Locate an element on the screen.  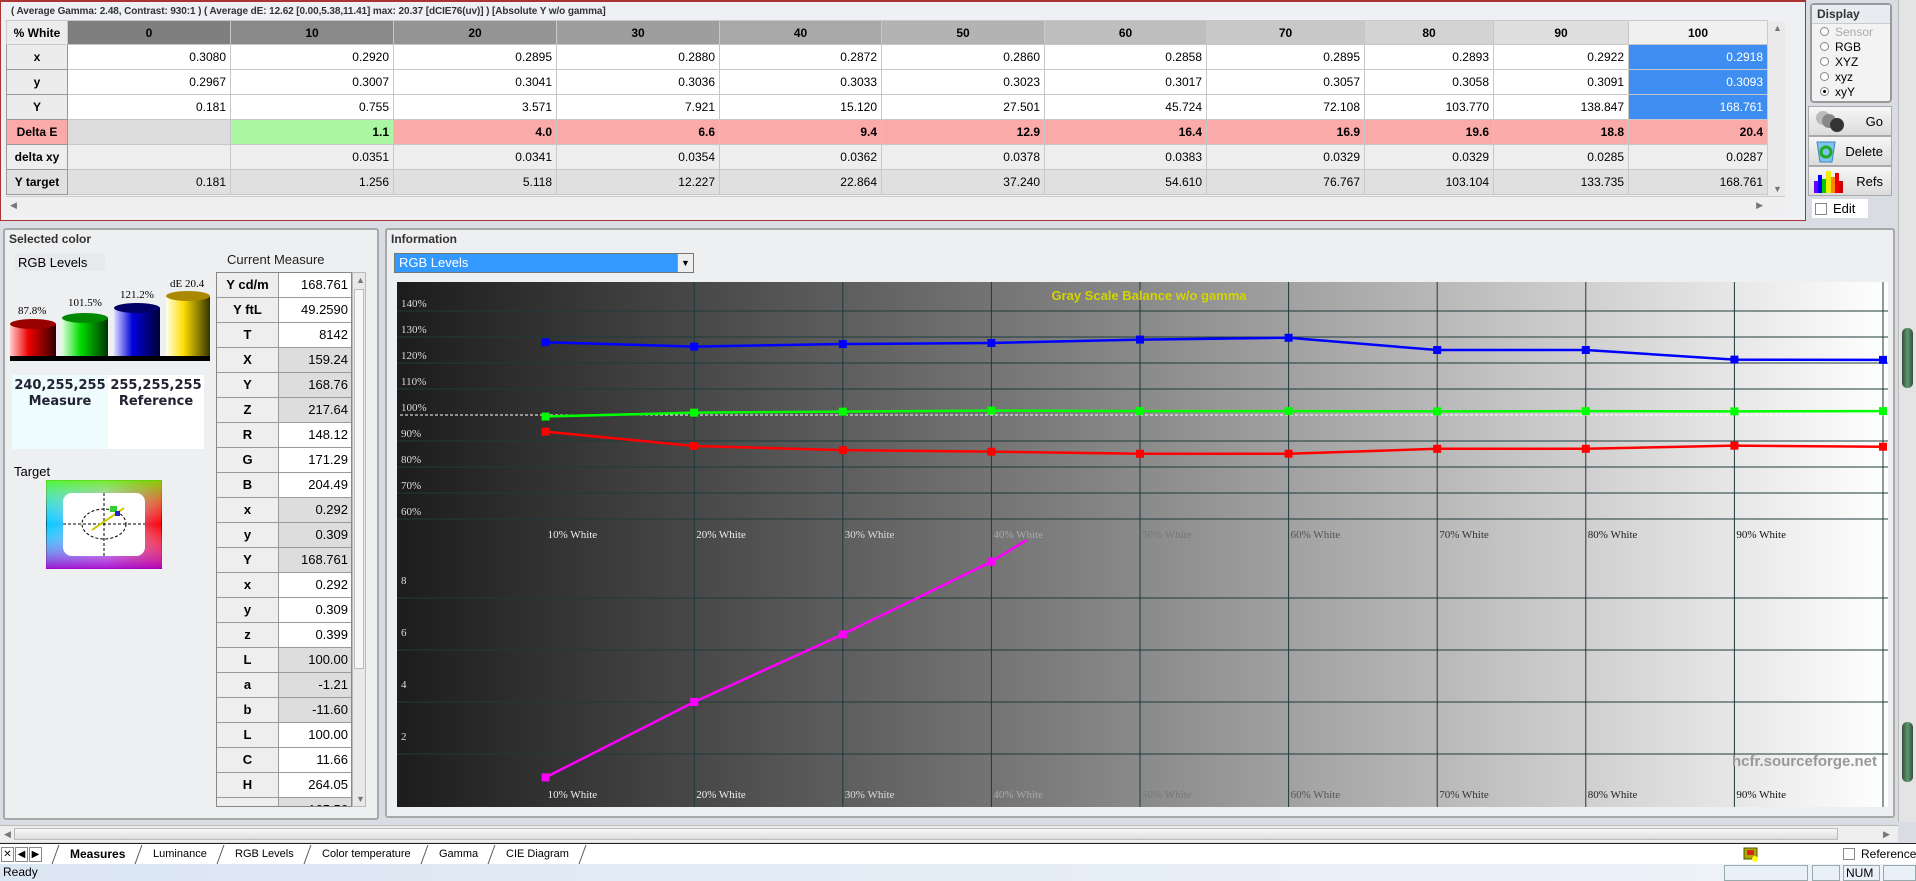
table-cell: 133.735 is located at coordinates (1561, 182).